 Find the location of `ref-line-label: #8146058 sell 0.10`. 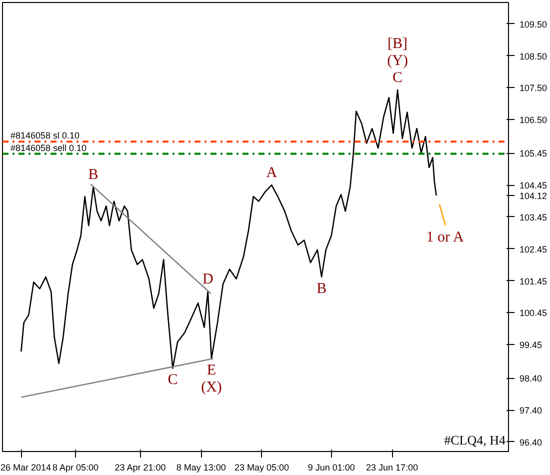

ref-line-label: #8146058 sell 0.10 is located at coordinates (48, 147).